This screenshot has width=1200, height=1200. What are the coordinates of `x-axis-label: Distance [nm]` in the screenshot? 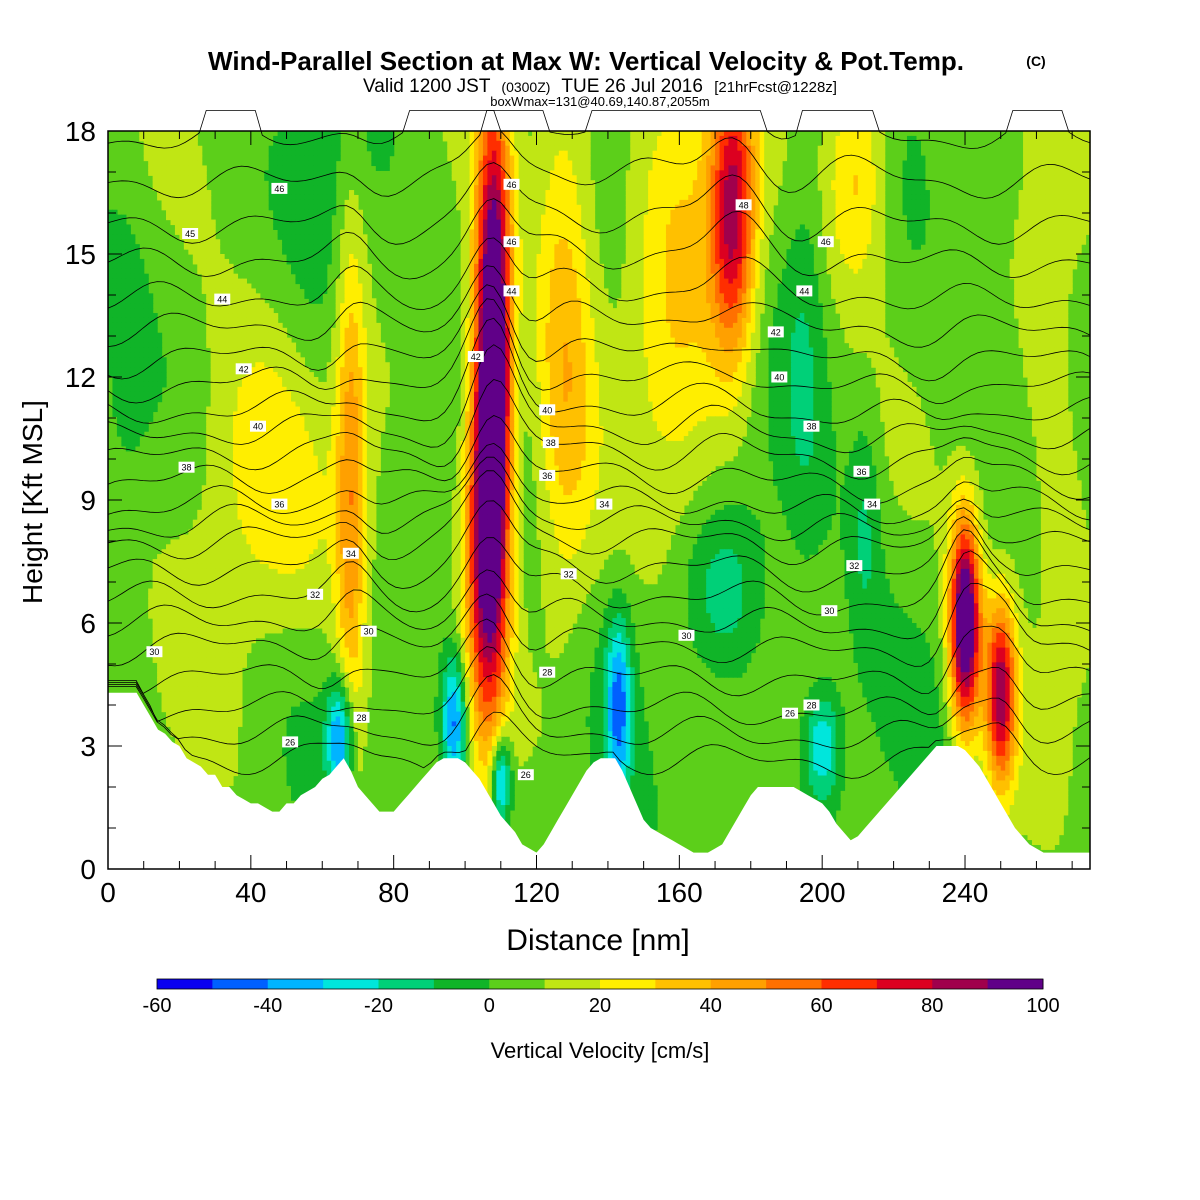 It's located at (597, 940).